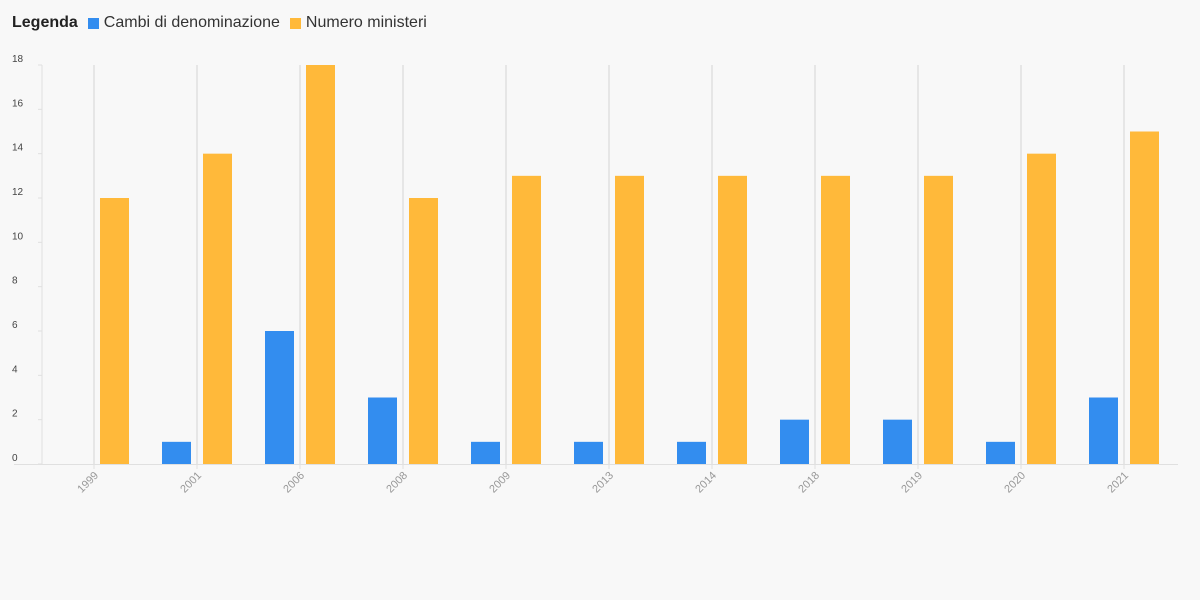  What do you see at coordinates (18, 192) in the screenshot?
I see `y-tick-label: 12` at bounding box center [18, 192].